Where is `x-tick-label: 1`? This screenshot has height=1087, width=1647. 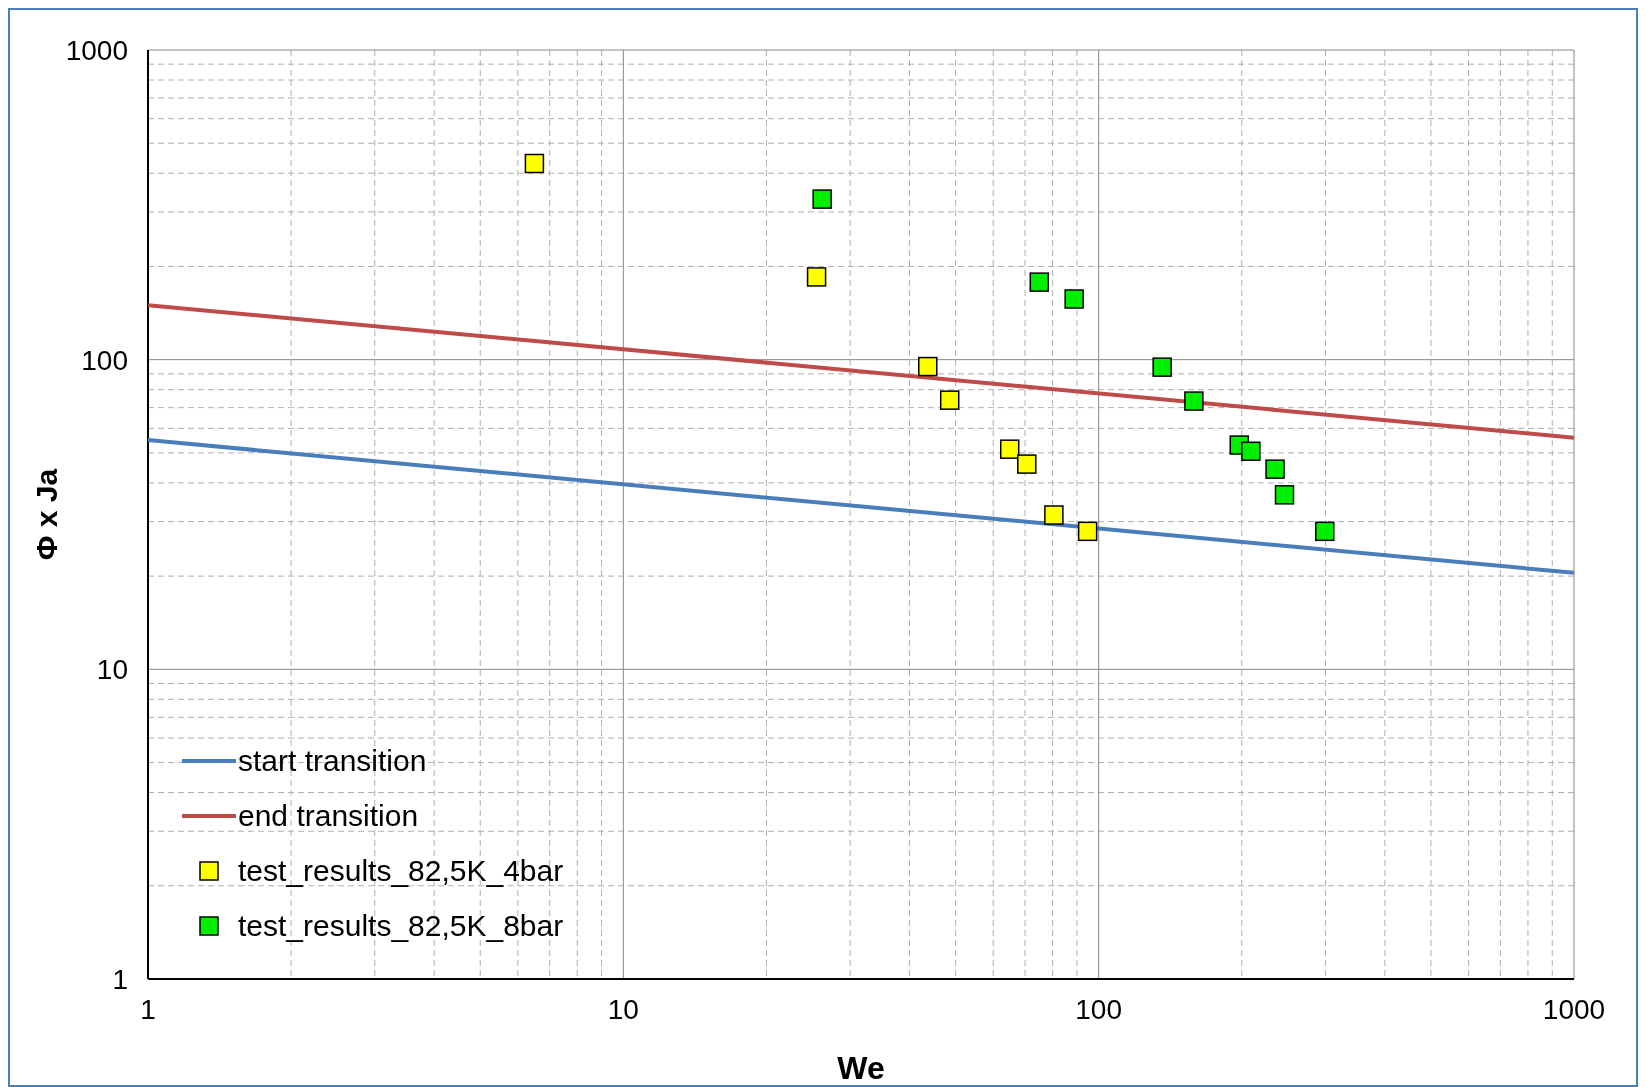 x-tick-label: 1 is located at coordinates (148, 1009).